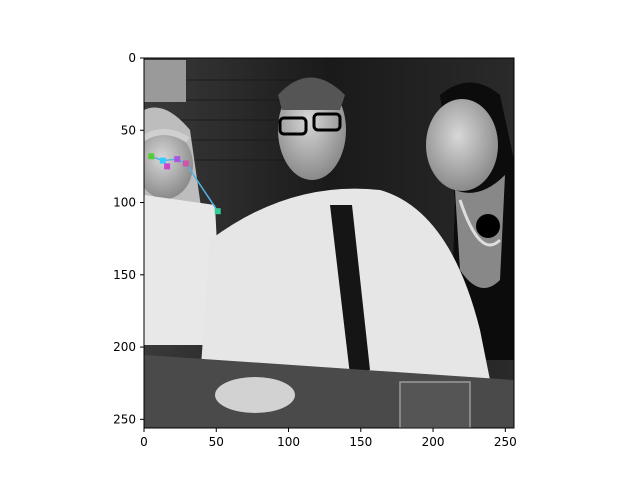 The image size is (640, 480). Describe the element at coordinates (128, 238) in the screenshot. I see `y-axis: 0 50 100 150 200 250` at that location.